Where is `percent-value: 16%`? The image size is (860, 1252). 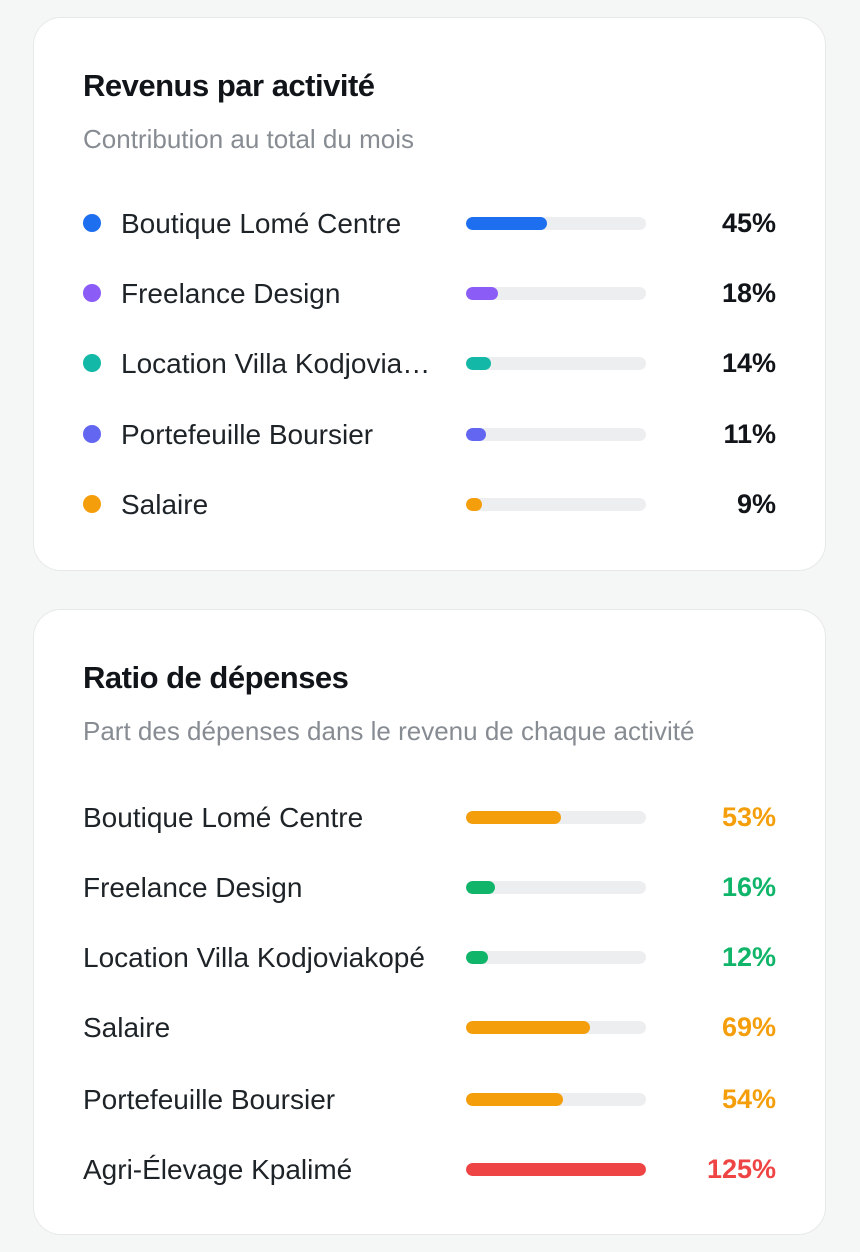
percent-value: 16% is located at coordinates (748, 887).